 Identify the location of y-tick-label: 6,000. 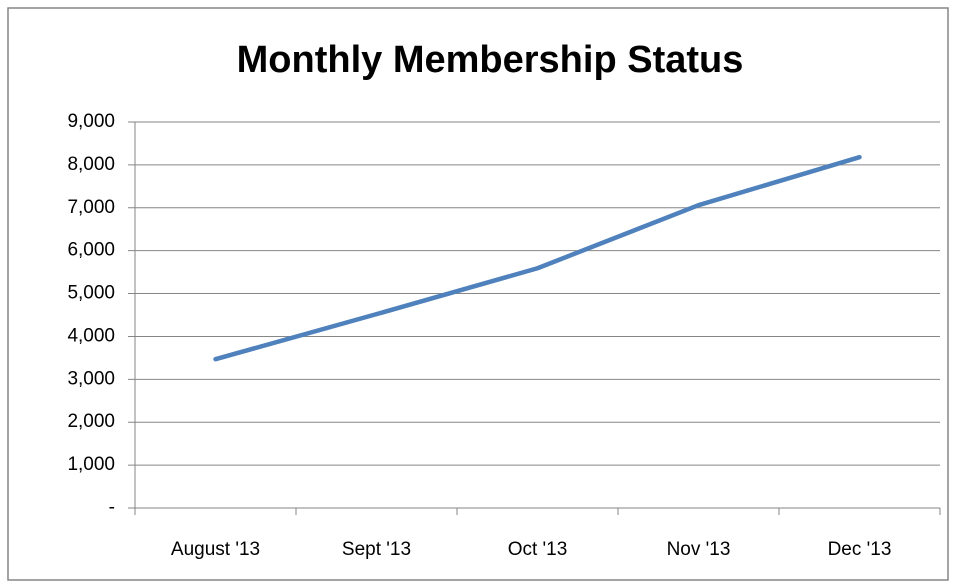
(91, 250).